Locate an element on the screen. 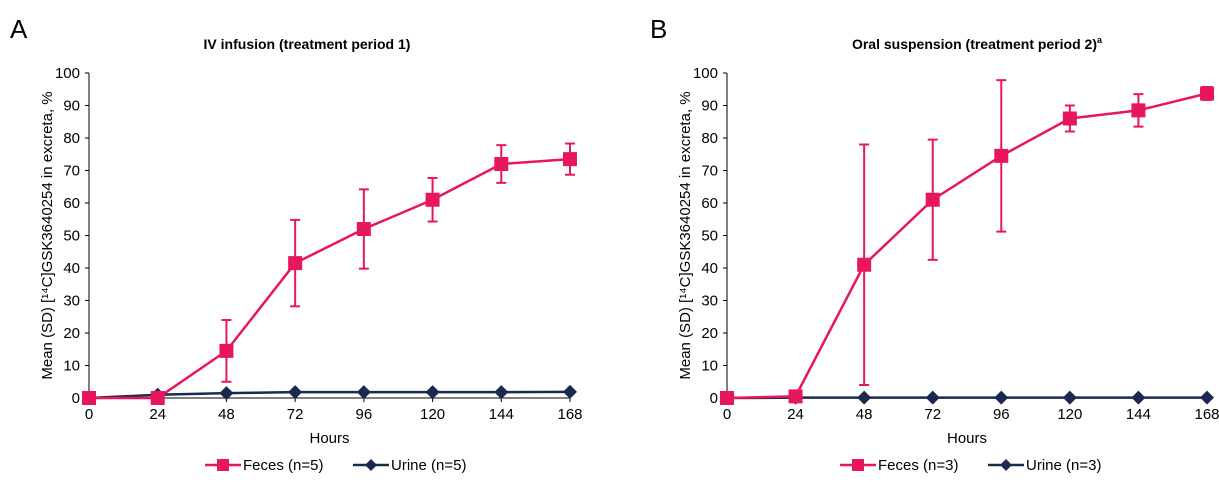 Image resolution: width=1219 pixels, height=482 pixels. legend-item: Urine (n=3) is located at coordinates (1044, 465).